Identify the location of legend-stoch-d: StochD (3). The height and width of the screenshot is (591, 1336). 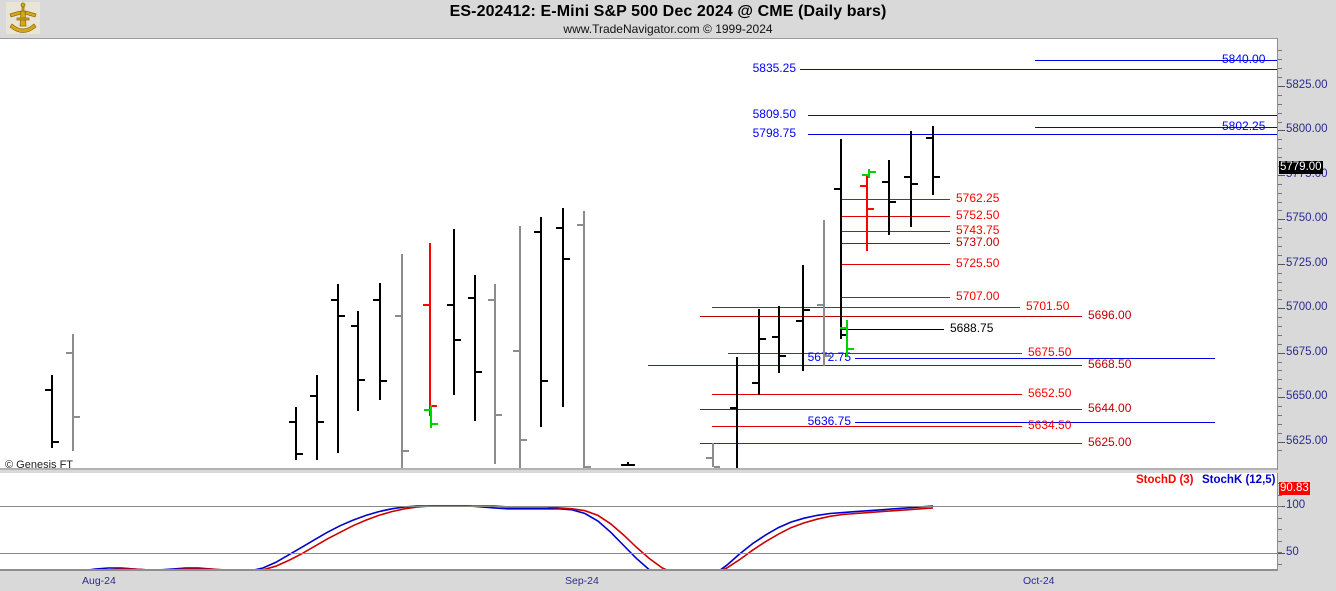
(1165, 480).